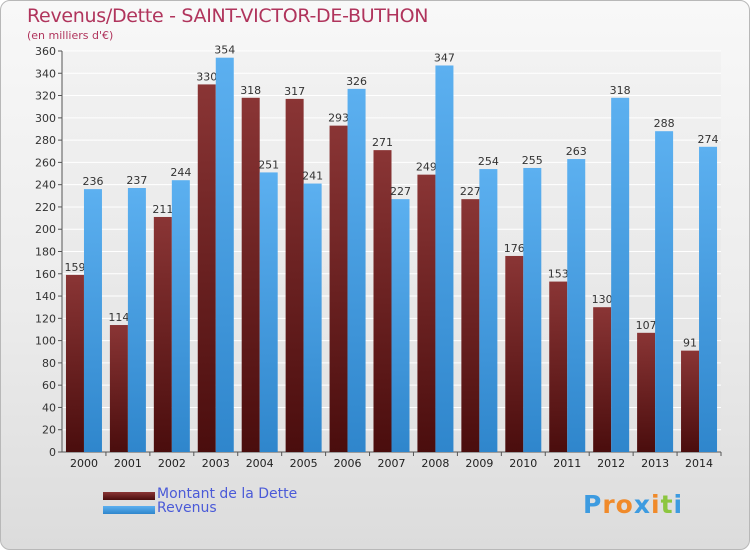 The width and height of the screenshot is (750, 550). What do you see at coordinates (304, 463) in the screenshot?
I see `x-tick-label: 2005` at bounding box center [304, 463].